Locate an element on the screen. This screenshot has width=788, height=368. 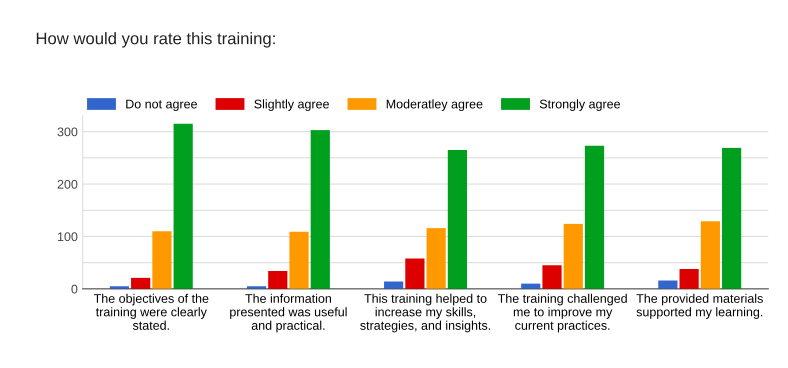
legend-label: Slightly agree is located at coordinates (291, 105).